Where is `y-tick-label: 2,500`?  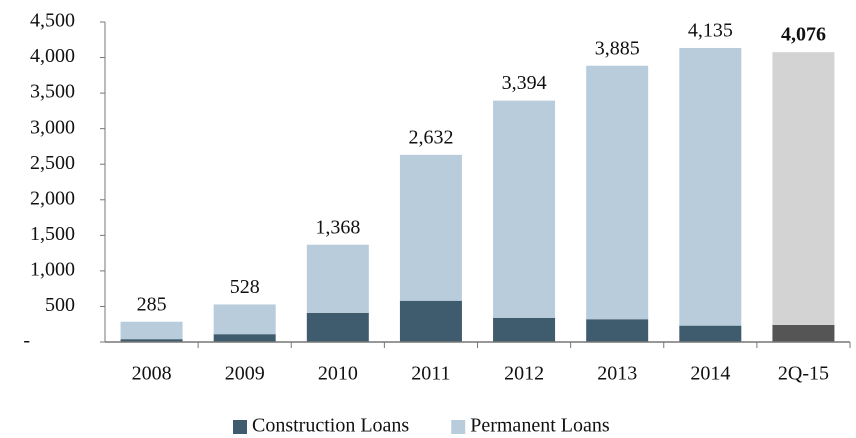
y-tick-label: 2,500 is located at coordinates (52, 163).